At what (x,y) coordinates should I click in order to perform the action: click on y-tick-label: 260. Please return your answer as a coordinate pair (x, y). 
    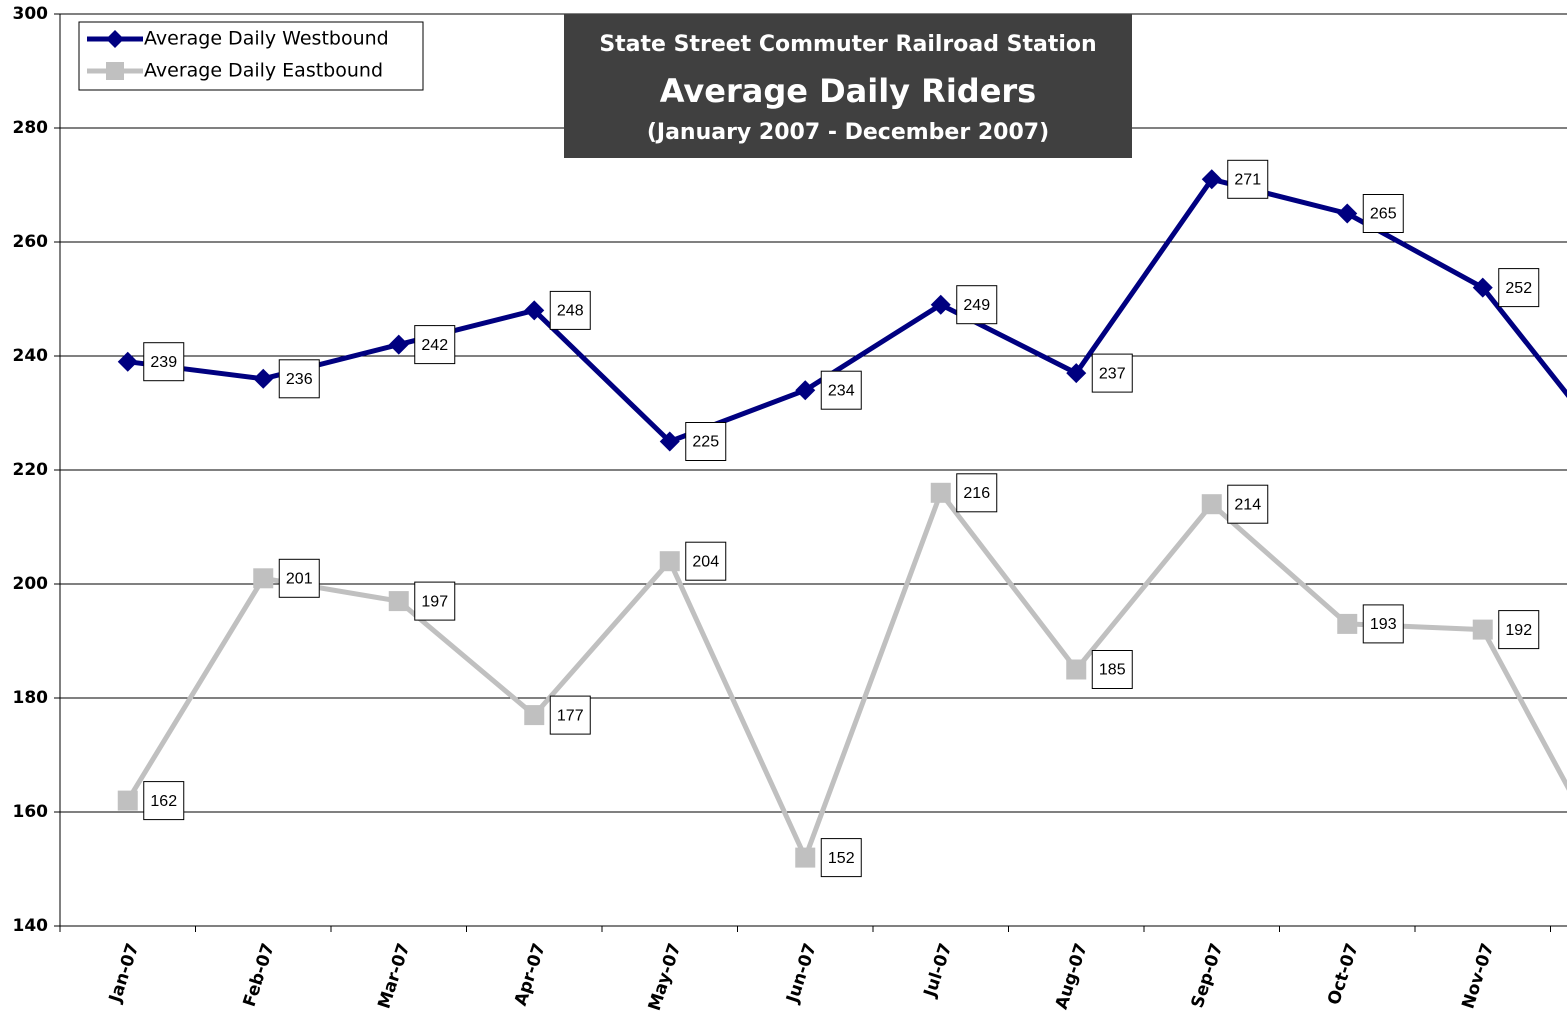
    Looking at the image, I should click on (31, 242).